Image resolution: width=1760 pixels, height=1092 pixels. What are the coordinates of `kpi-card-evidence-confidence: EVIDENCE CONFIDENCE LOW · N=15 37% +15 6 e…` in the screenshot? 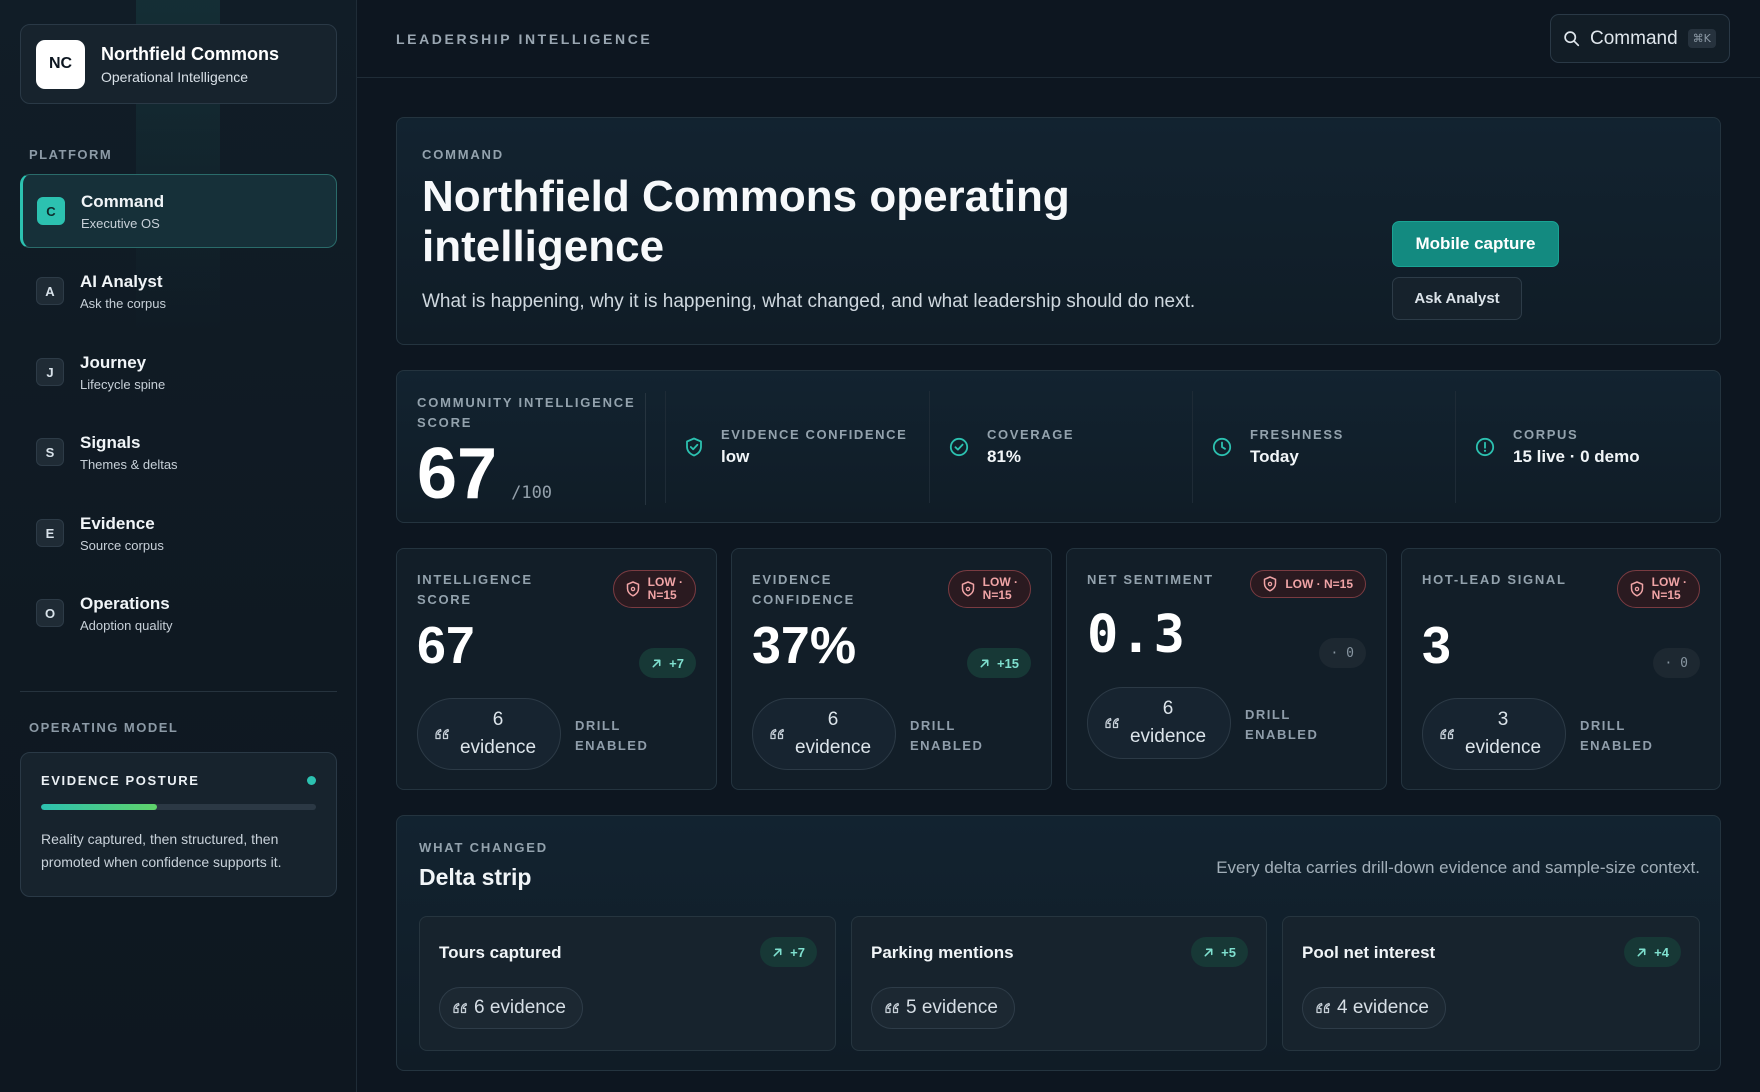 It's located at (891, 669).